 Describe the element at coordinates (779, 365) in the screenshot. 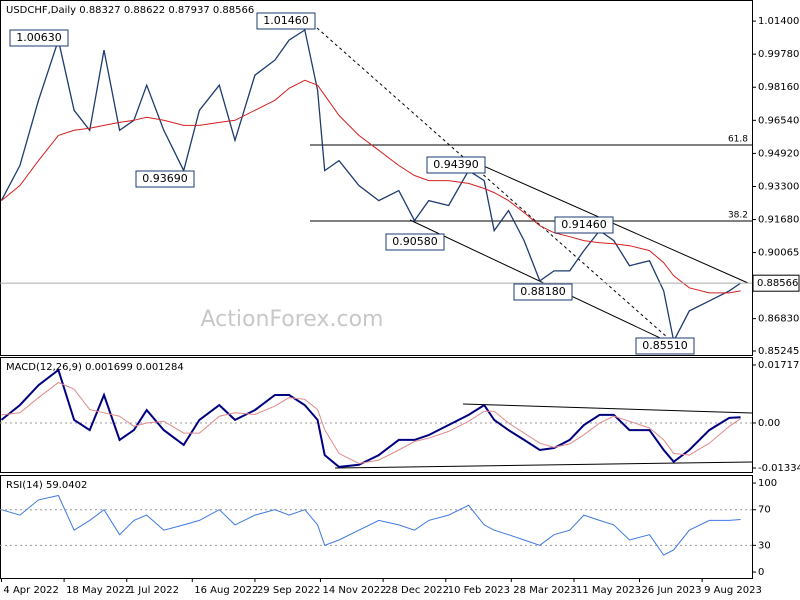

I see `y-tick-label: 0.017176` at that location.